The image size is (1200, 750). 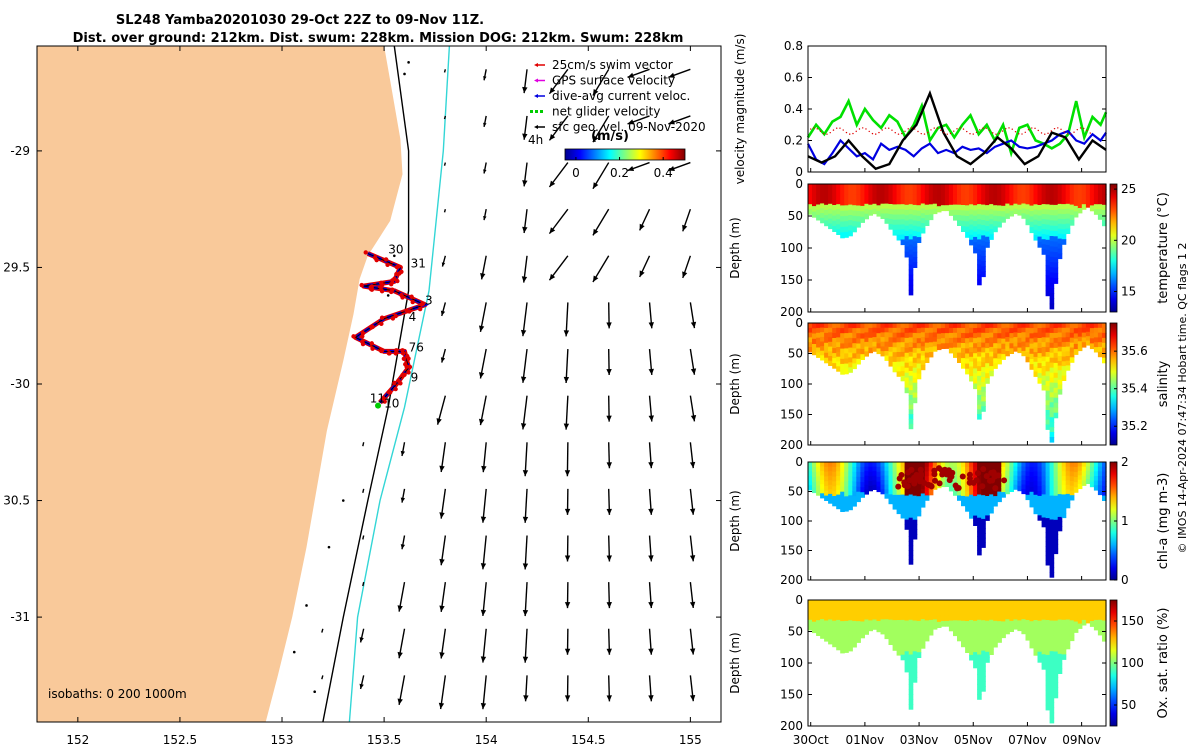 I want to click on colorbar-tick-label: 25, so click(x=1128, y=189).